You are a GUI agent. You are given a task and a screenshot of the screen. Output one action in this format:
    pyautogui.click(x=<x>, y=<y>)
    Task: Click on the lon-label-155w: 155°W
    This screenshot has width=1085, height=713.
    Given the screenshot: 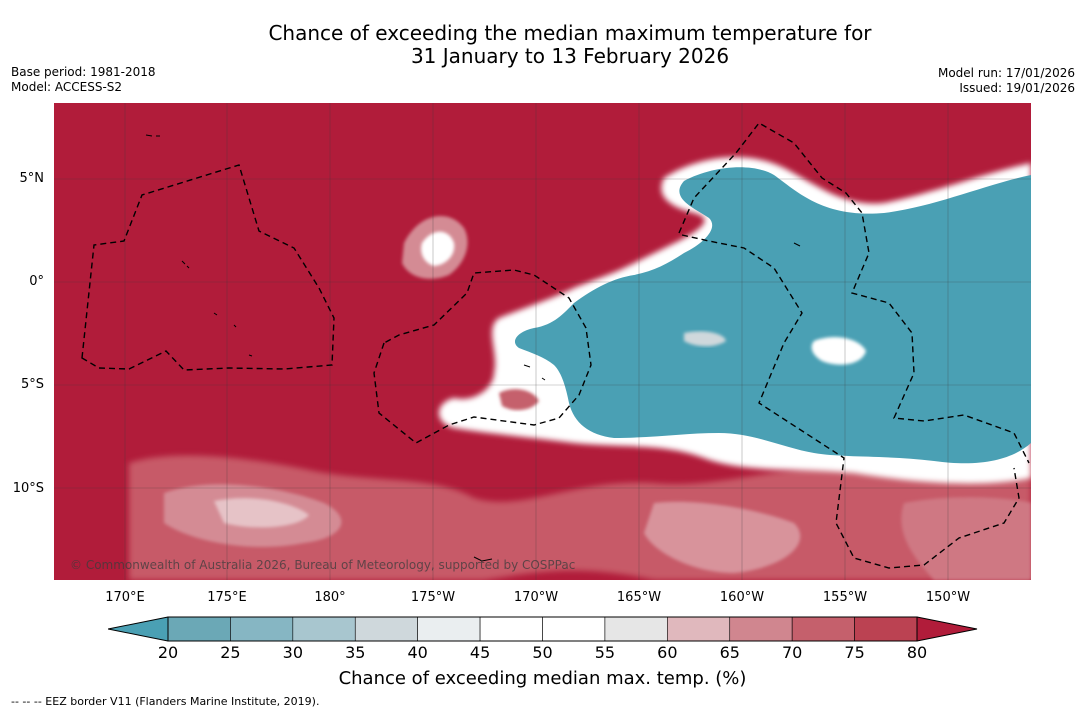 What is the action you would take?
    pyautogui.click(x=845, y=597)
    